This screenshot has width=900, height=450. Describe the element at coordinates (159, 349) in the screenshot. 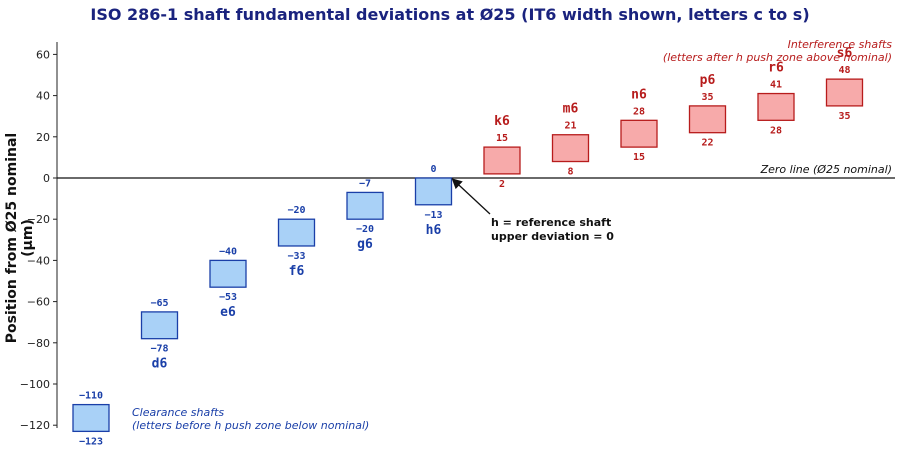

I see `lower-deviation-label: −78` at that location.